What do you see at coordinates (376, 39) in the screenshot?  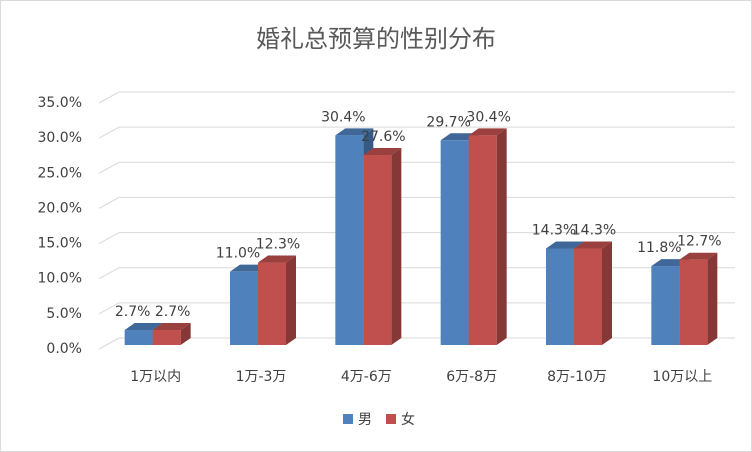 I see `chart-title: 婚礼总预算的性别分布` at bounding box center [376, 39].